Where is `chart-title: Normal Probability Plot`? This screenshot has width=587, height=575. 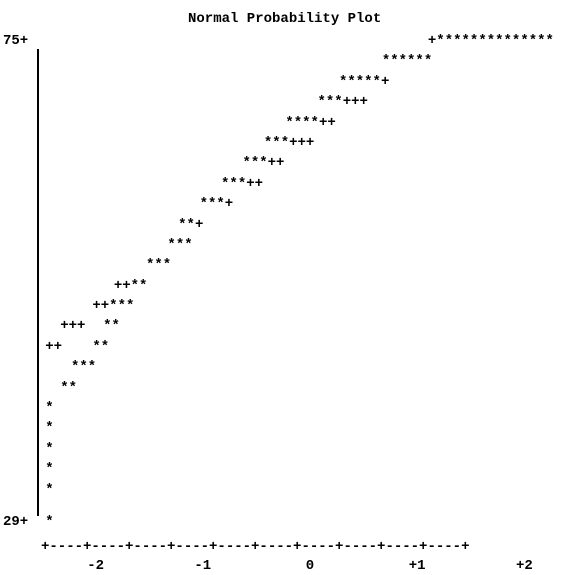 chart-title: Normal Probability Plot is located at coordinates (285, 19).